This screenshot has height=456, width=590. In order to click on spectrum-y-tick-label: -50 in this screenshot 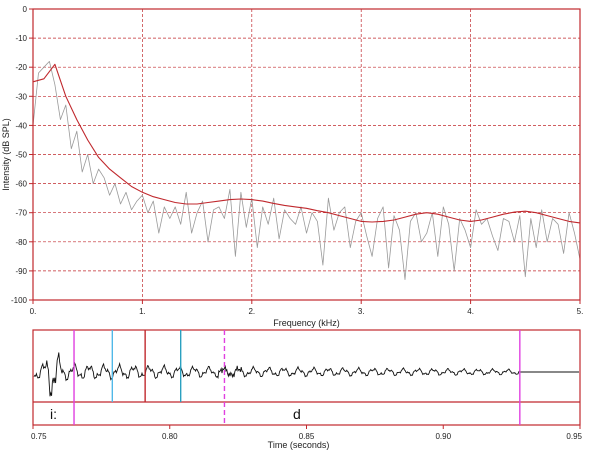, I will do `click(21, 155)`.